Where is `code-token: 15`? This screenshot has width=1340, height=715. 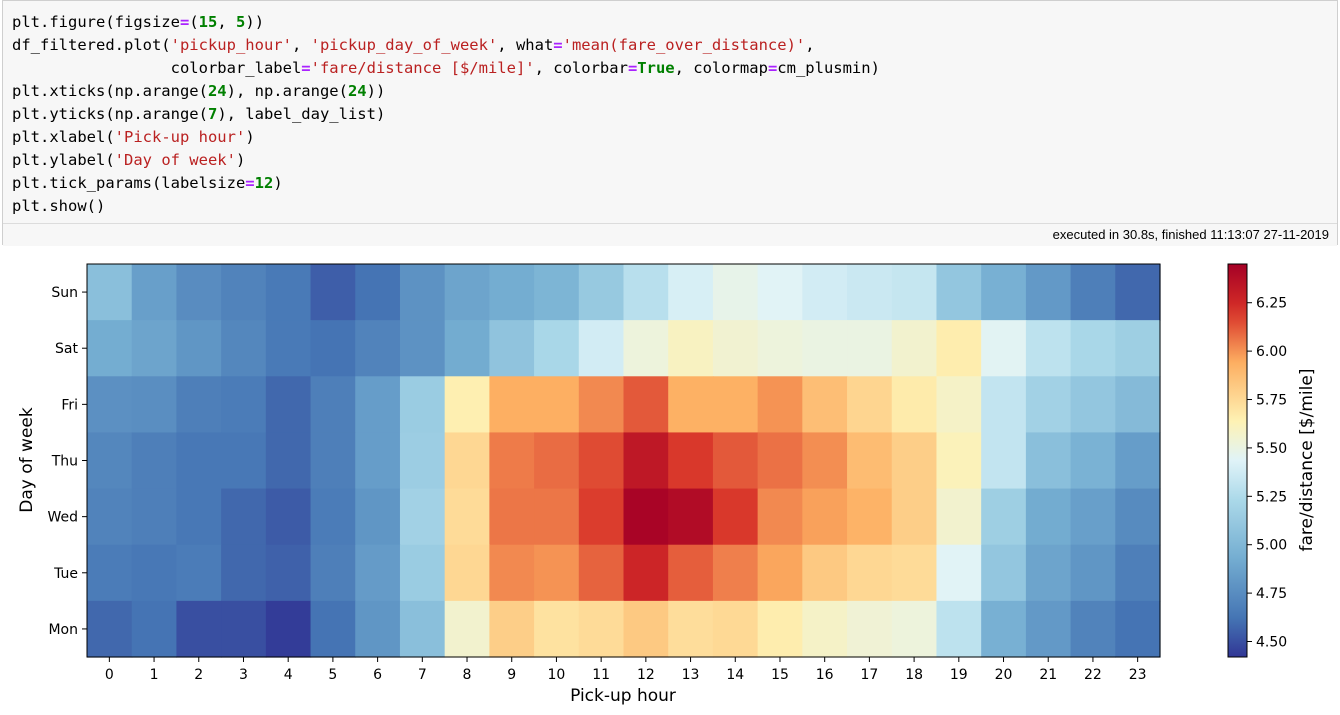 code-token: 15 is located at coordinates (208, 22).